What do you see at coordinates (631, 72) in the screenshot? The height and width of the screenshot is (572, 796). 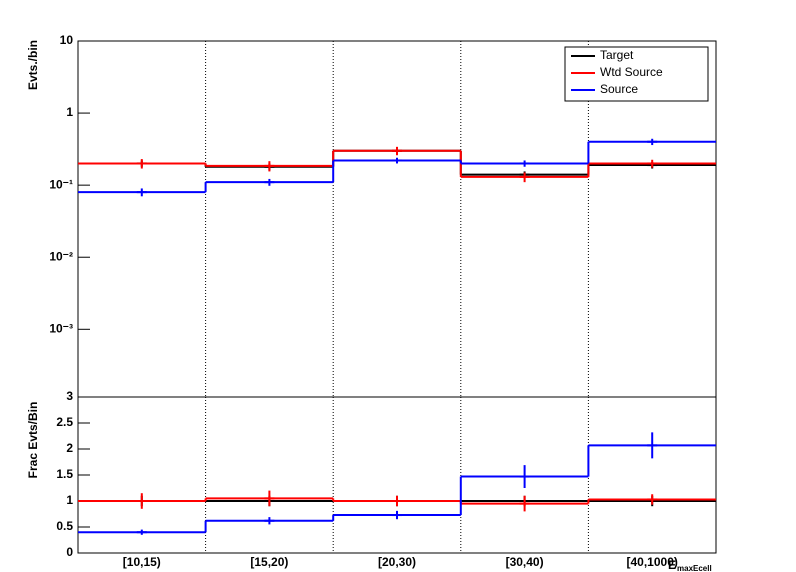 I see `legend-label: Wtd Source` at bounding box center [631, 72].